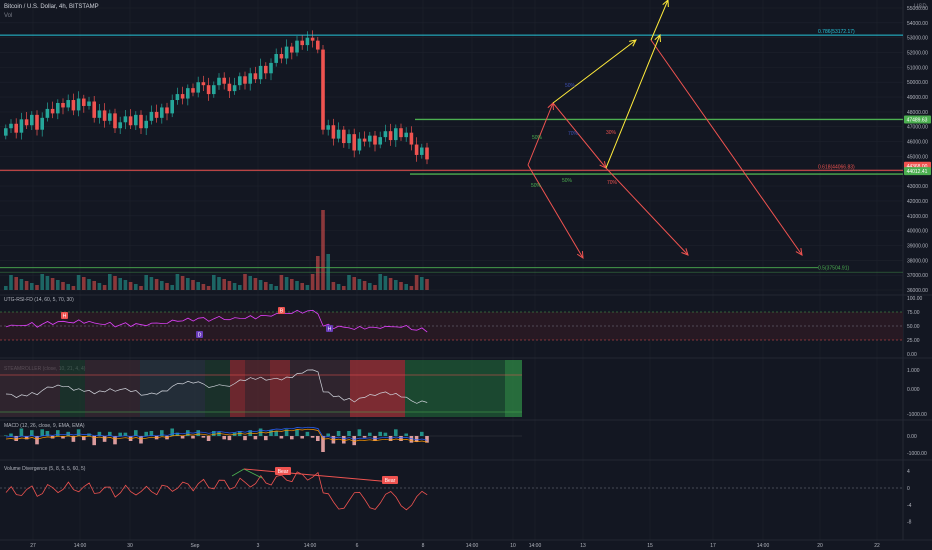  I want to click on x-tick-label: 22, so click(877, 546).